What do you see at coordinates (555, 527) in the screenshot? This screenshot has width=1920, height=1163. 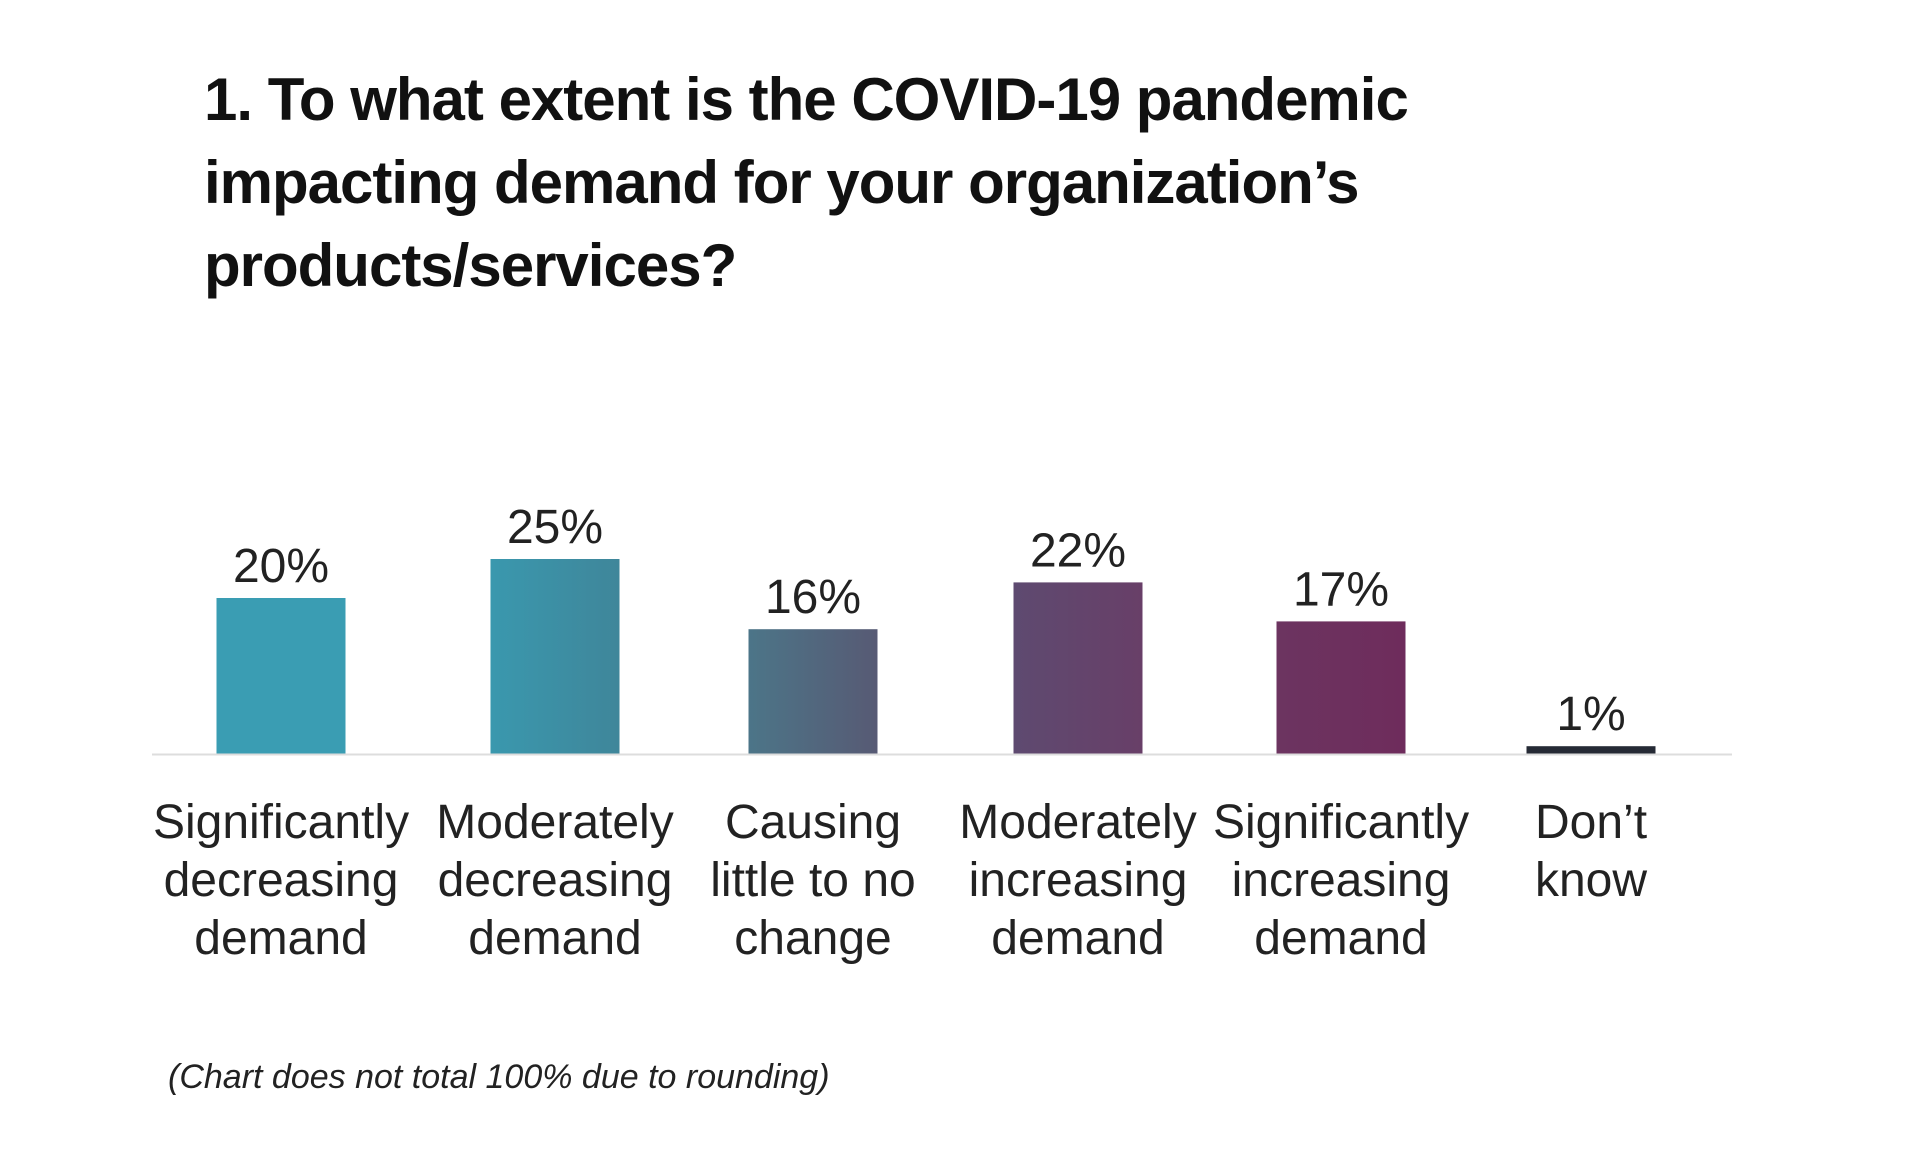 I see `value-label-2: 25%` at bounding box center [555, 527].